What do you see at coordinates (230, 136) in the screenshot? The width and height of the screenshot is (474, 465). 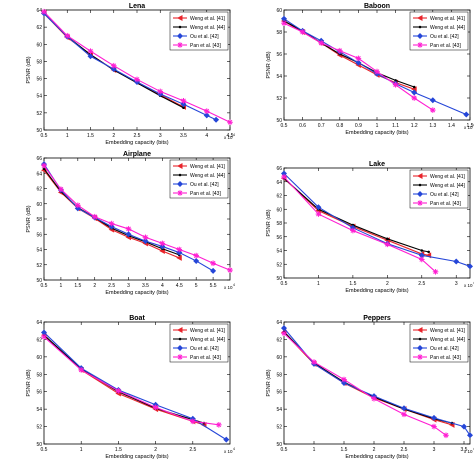 I see `panel-lena-x-tick-label: 4.5` at bounding box center [230, 136].